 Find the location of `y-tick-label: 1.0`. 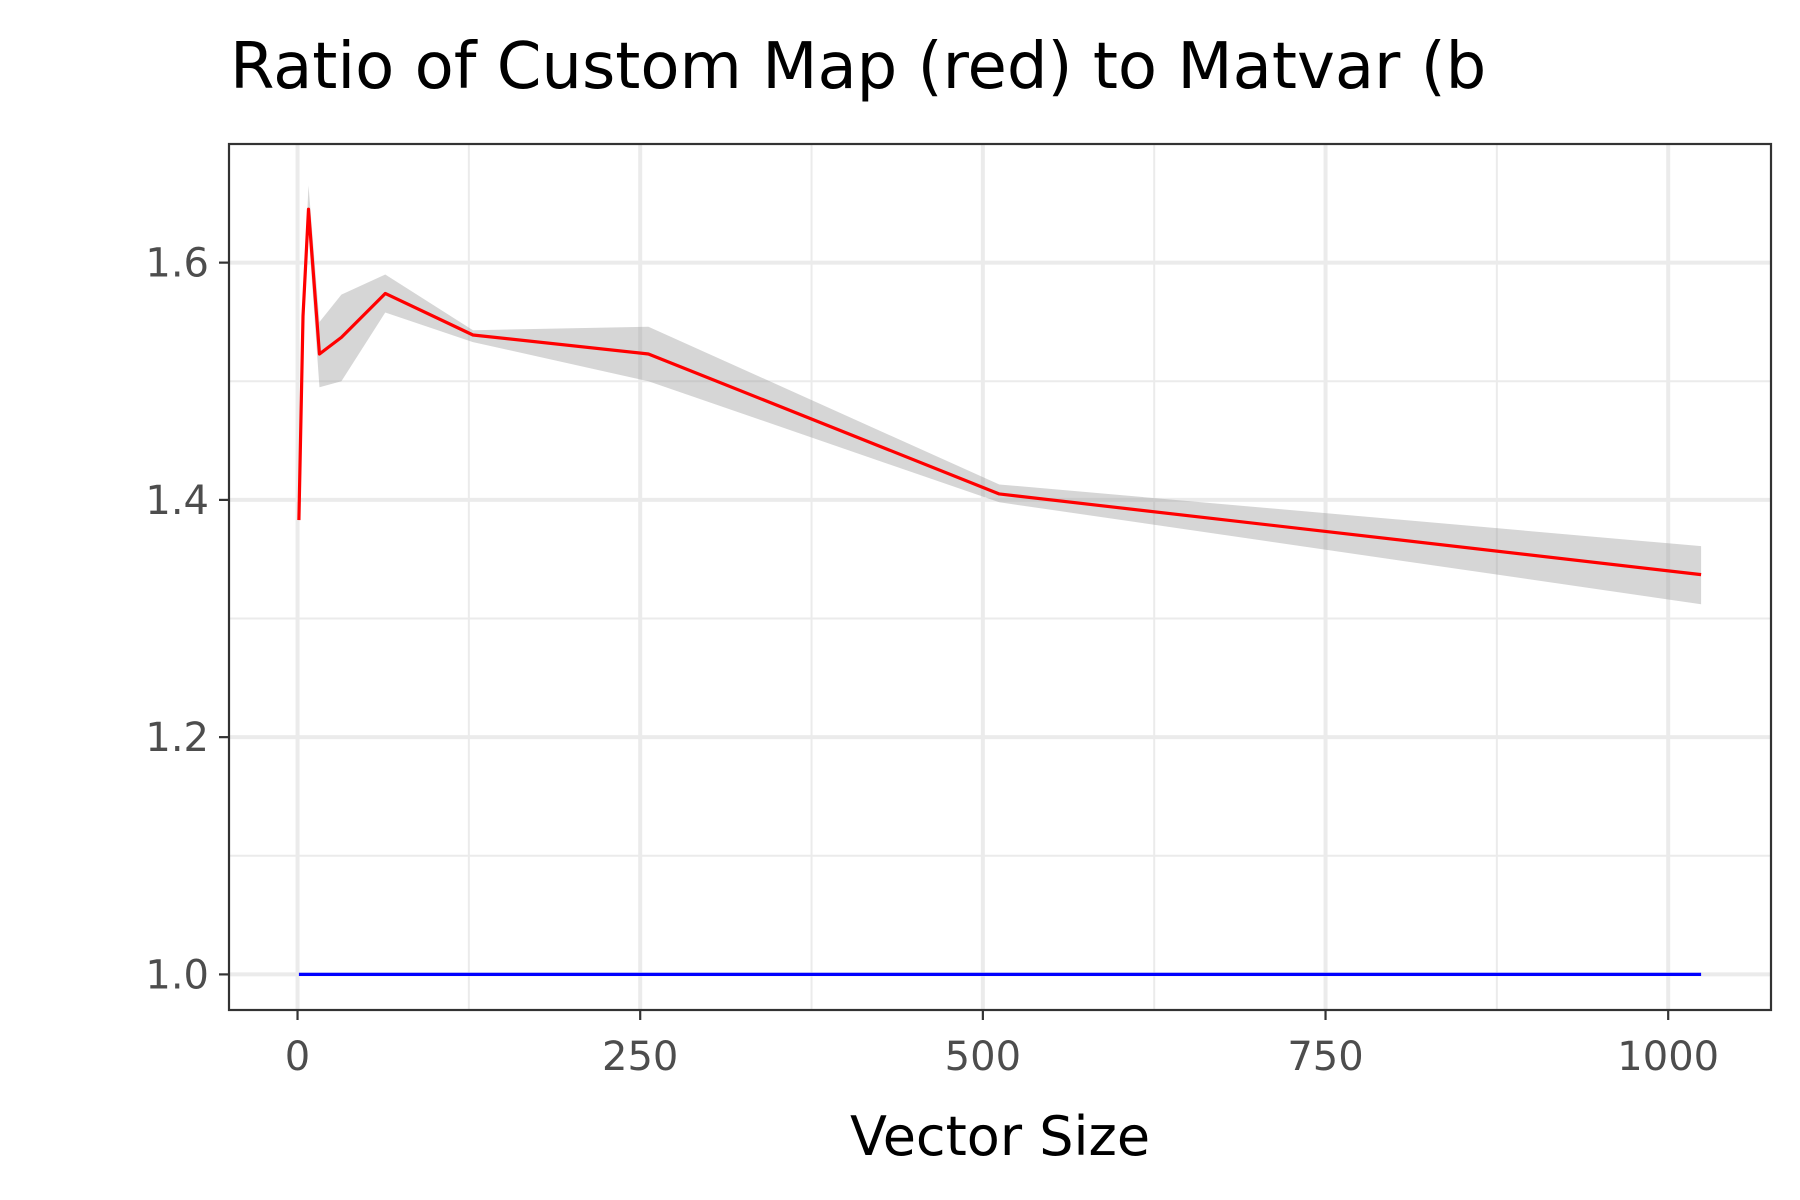

y-tick-label: 1.0 is located at coordinates (177, 975).